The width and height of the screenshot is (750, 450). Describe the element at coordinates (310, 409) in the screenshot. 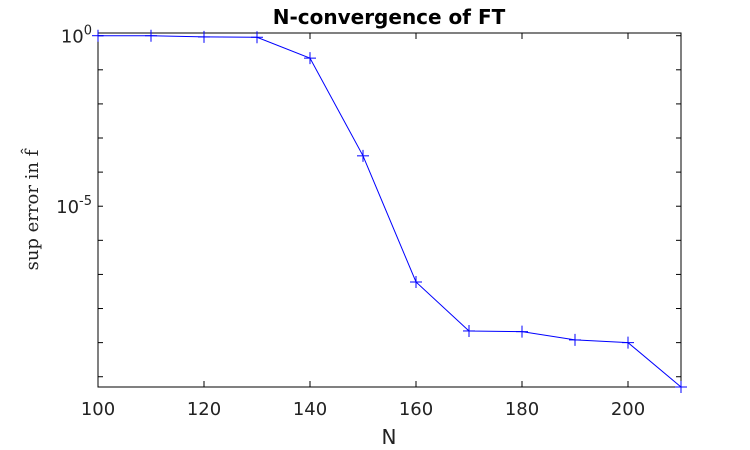

I see `x-tick-label: 140` at that location.